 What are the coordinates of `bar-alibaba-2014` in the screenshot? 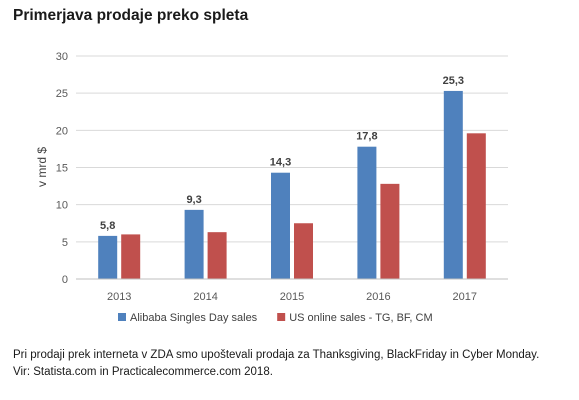 It's located at (194, 244).